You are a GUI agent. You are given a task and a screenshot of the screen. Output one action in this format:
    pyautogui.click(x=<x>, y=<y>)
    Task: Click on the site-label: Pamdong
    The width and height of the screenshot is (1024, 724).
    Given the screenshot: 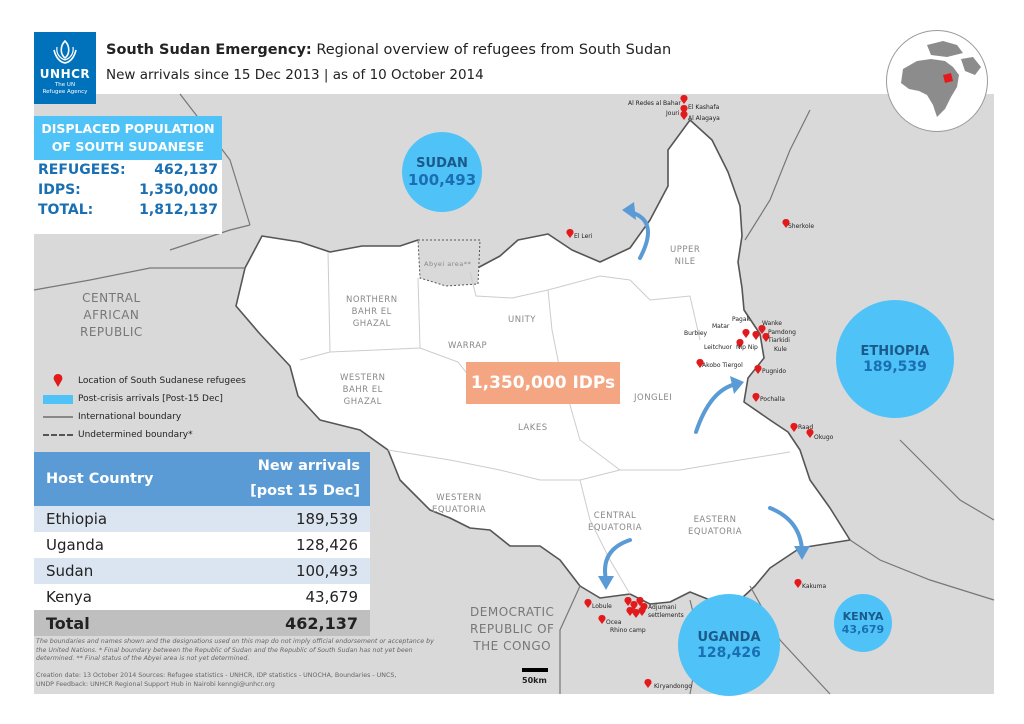 What is the action you would take?
    pyautogui.click(x=782, y=332)
    